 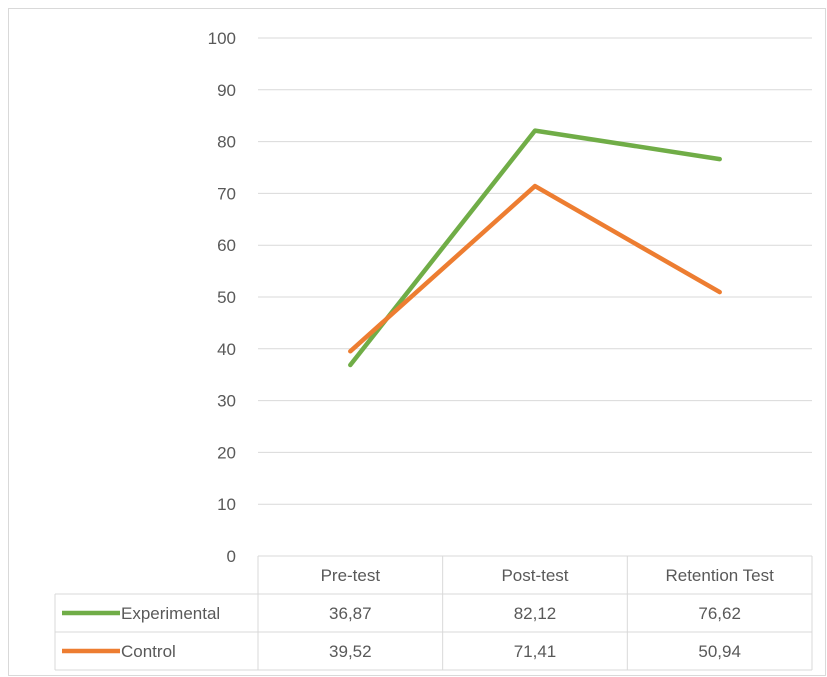 I want to click on y-tick-label: 90, so click(x=226, y=90).